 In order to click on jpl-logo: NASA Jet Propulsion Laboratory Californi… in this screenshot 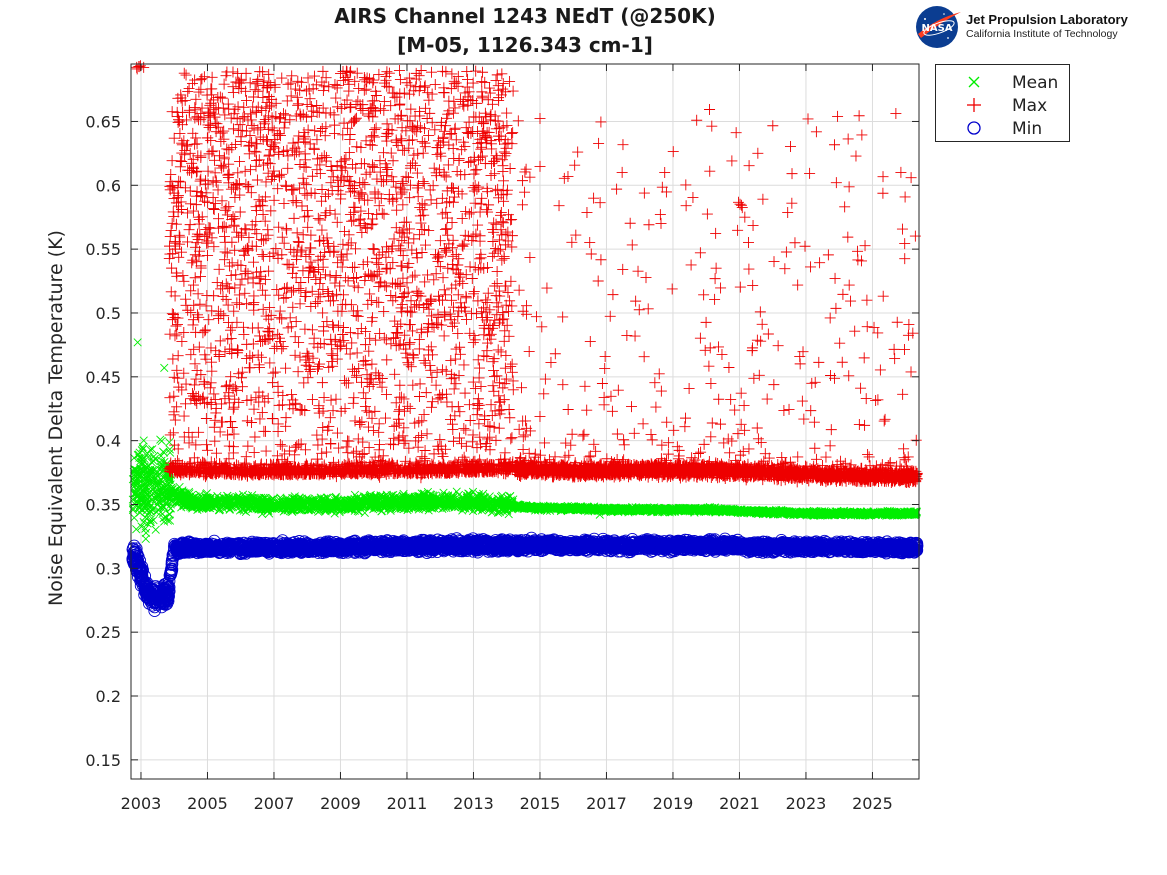, I will do `click(1038, 27)`.